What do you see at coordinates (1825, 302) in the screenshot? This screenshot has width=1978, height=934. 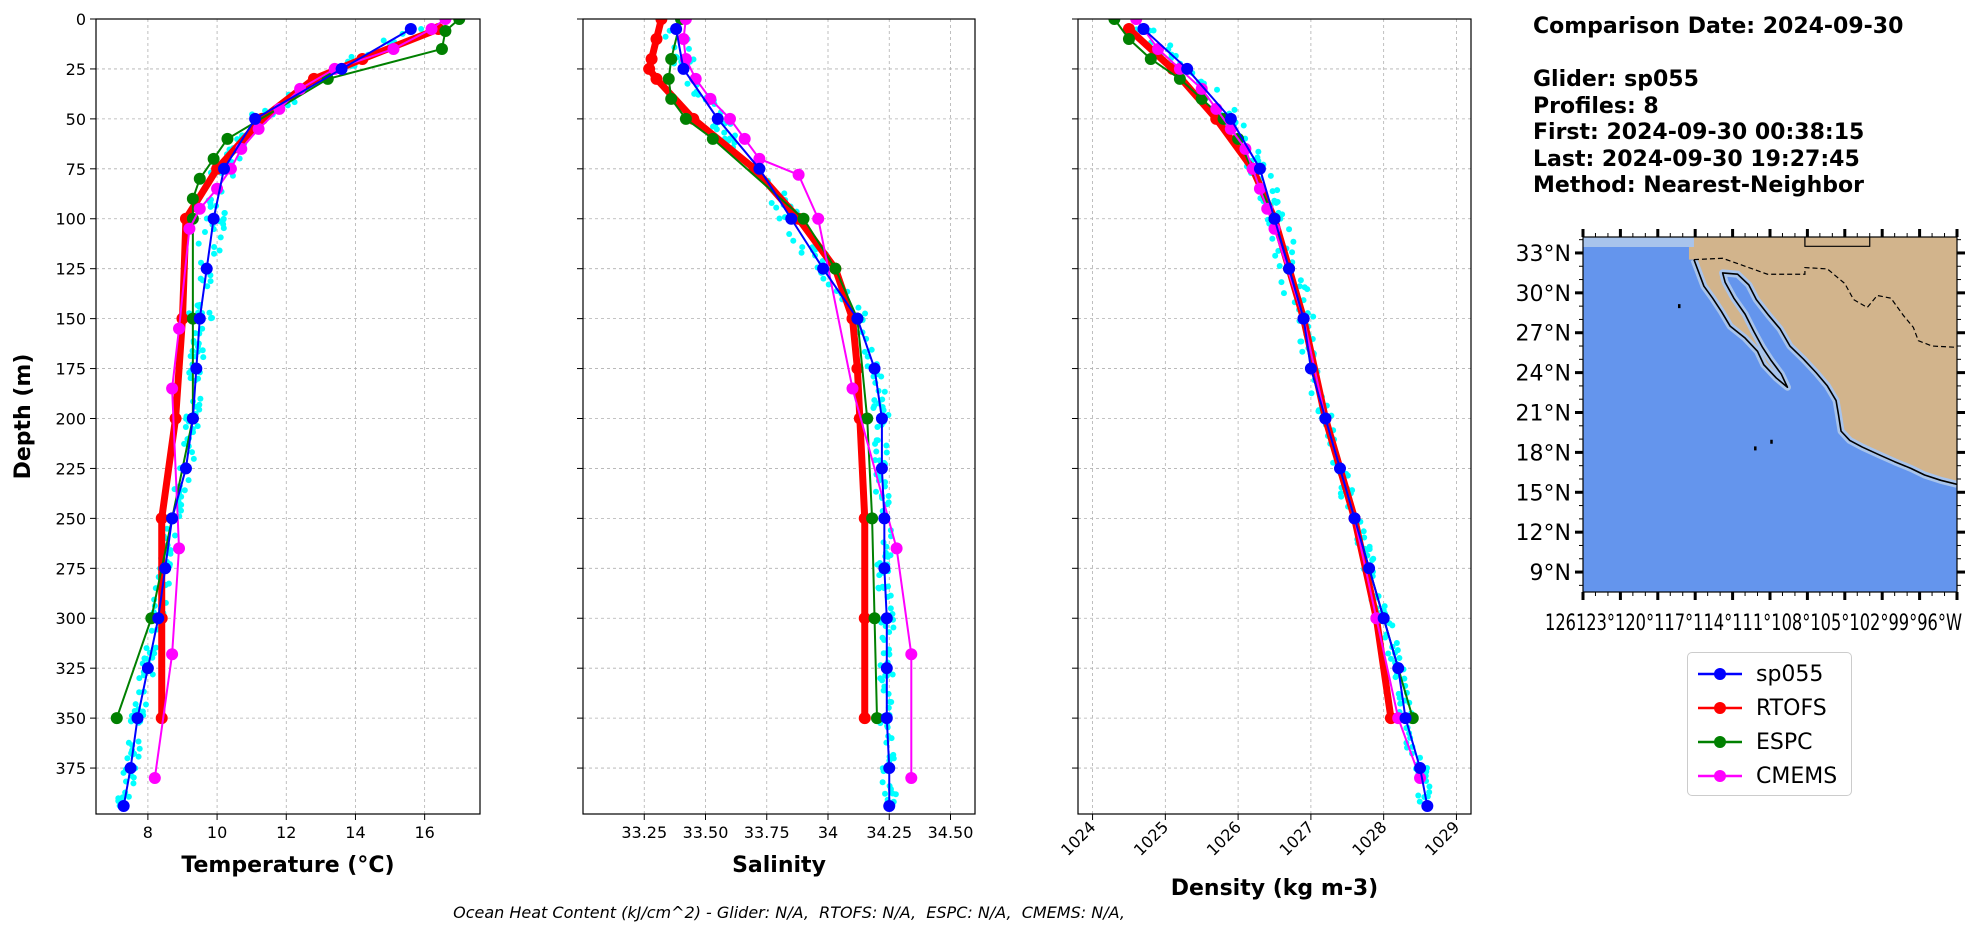 I see `country-border` at bounding box center [1825, 302].